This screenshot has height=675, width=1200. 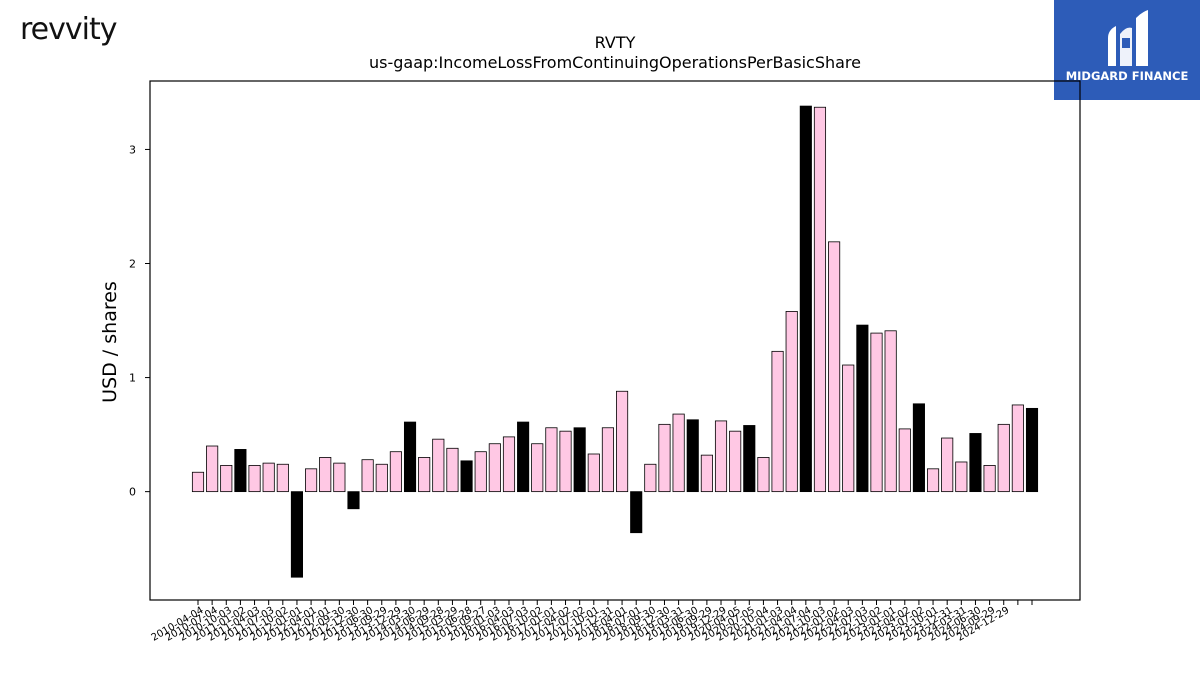 What do you see at coordinates (615, 42) in the screenshot?
I see `chart-title: RVTY` at bounding box center [615, 42].